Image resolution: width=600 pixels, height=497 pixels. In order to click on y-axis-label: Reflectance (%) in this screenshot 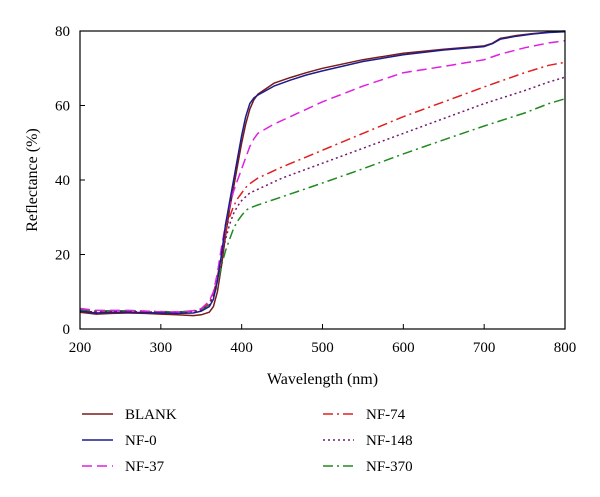, I will do `click(32, 179)`.